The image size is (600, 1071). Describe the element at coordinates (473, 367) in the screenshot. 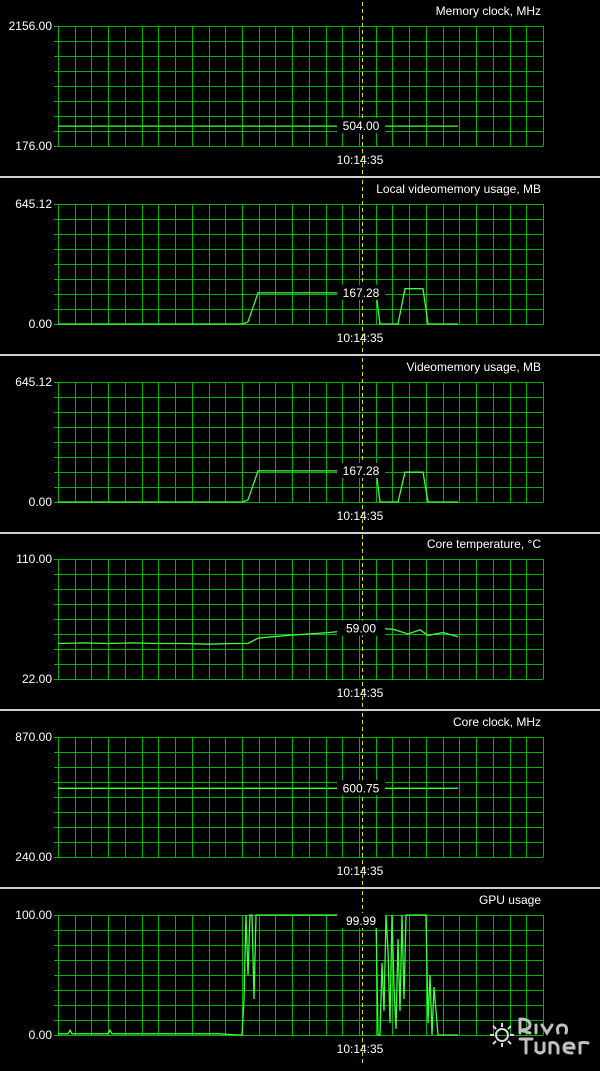

I see `graph-title: Videomemory usage, MB` at that location.